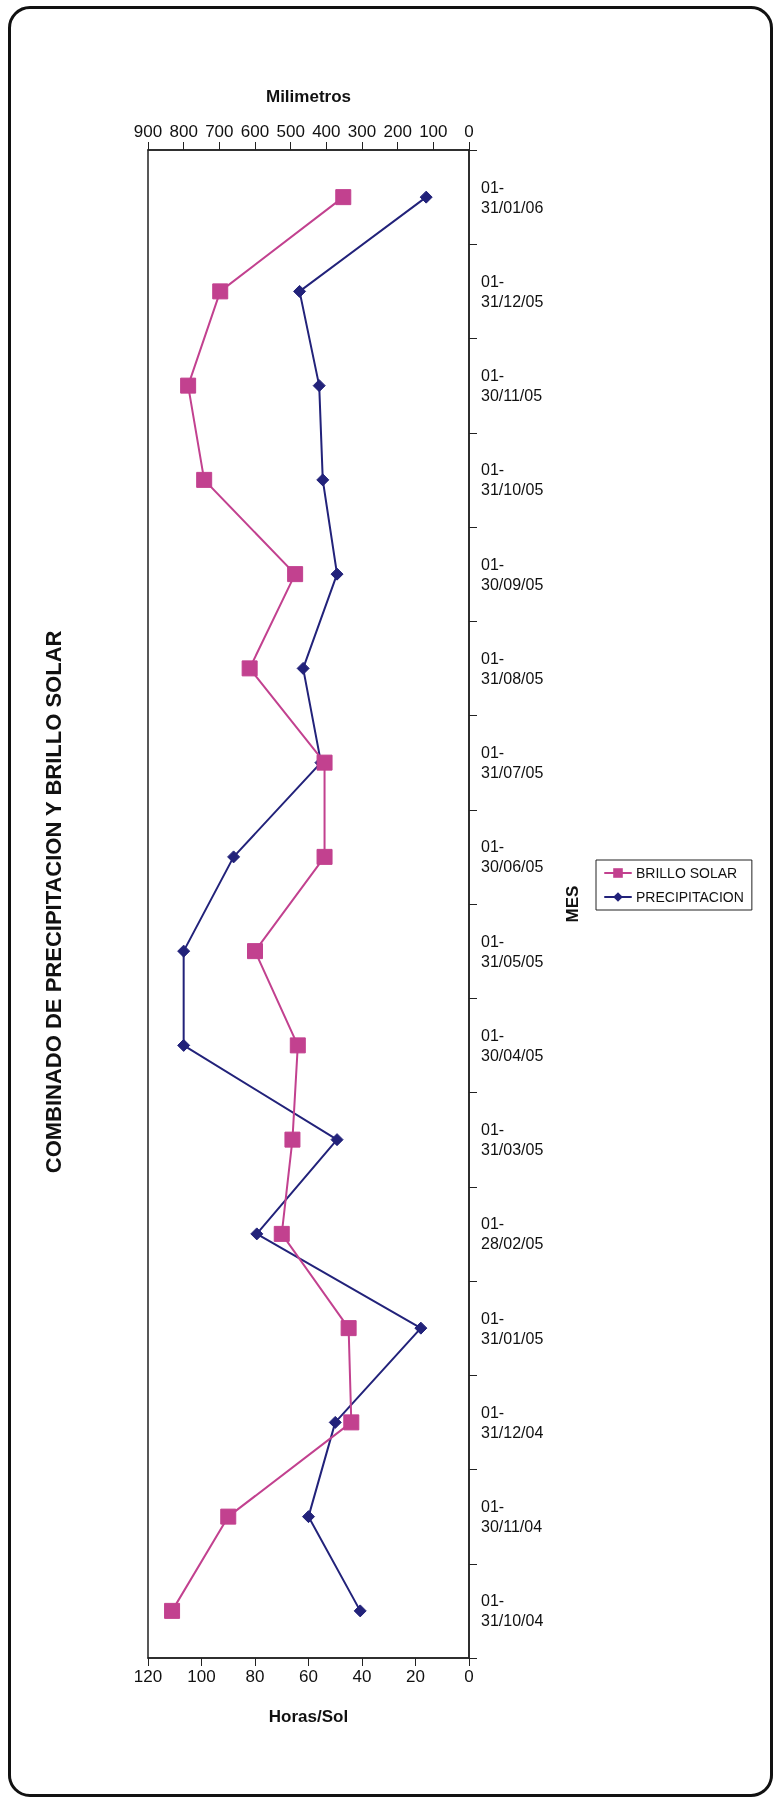 This screenshot has height=1803, width=779. Describe the element at coordinates (512, 1234) in the screenshot. I see `y-tick-label: 01-28/02/05` at that location.